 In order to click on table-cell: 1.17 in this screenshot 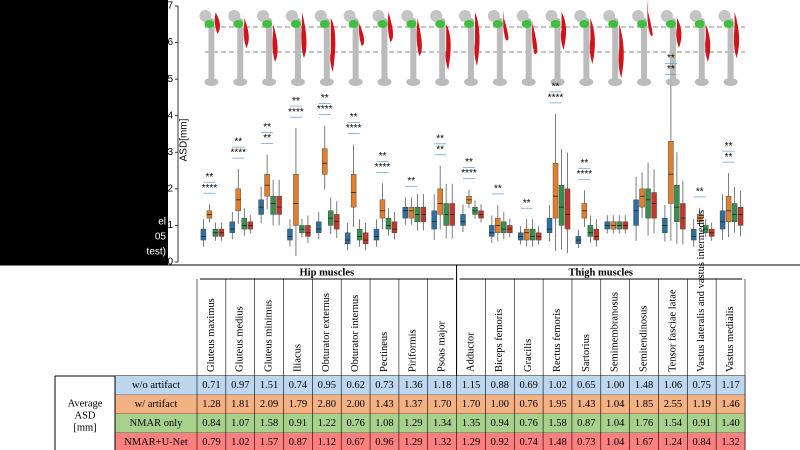, I will do `click(730, 385)`.